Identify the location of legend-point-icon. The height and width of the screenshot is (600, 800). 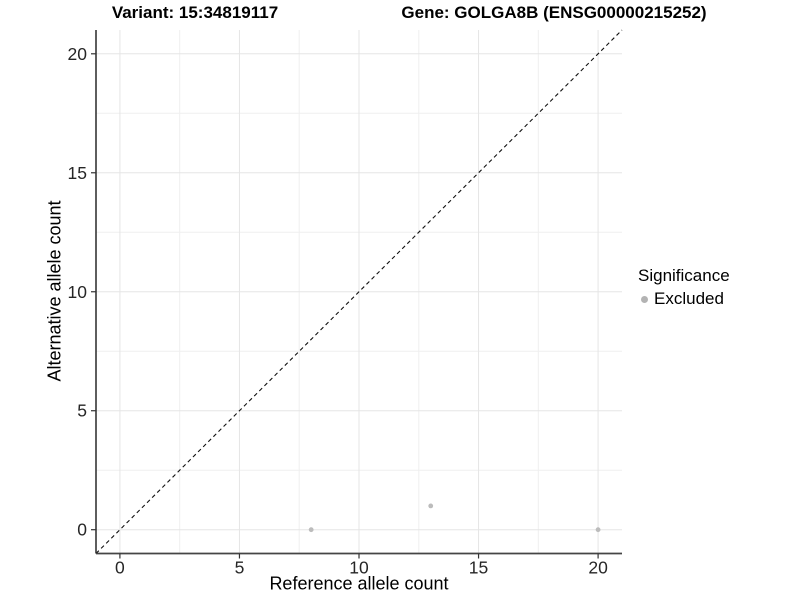
(644, 299).